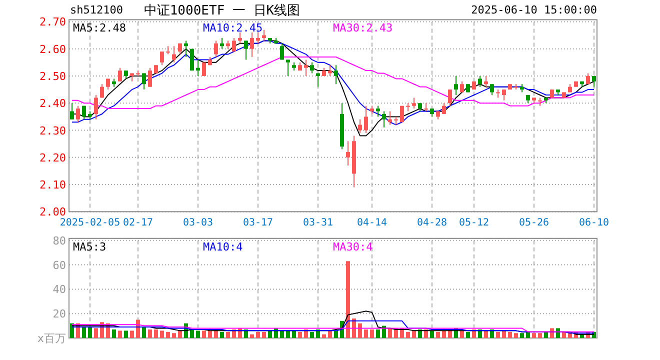 This screenshot has width=660, height=360. What do you see at coordinates (53, 157) in the screenshot?
I see `y-tick-label: 2.20` at bounding box center [53, 157].